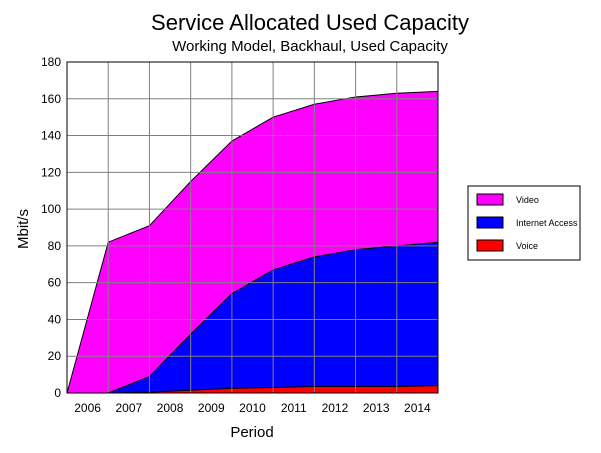 Image resolution: width=601 pixels, height=453 pixels. I want to click on x-tick-label: 2013, so click(376, 408).